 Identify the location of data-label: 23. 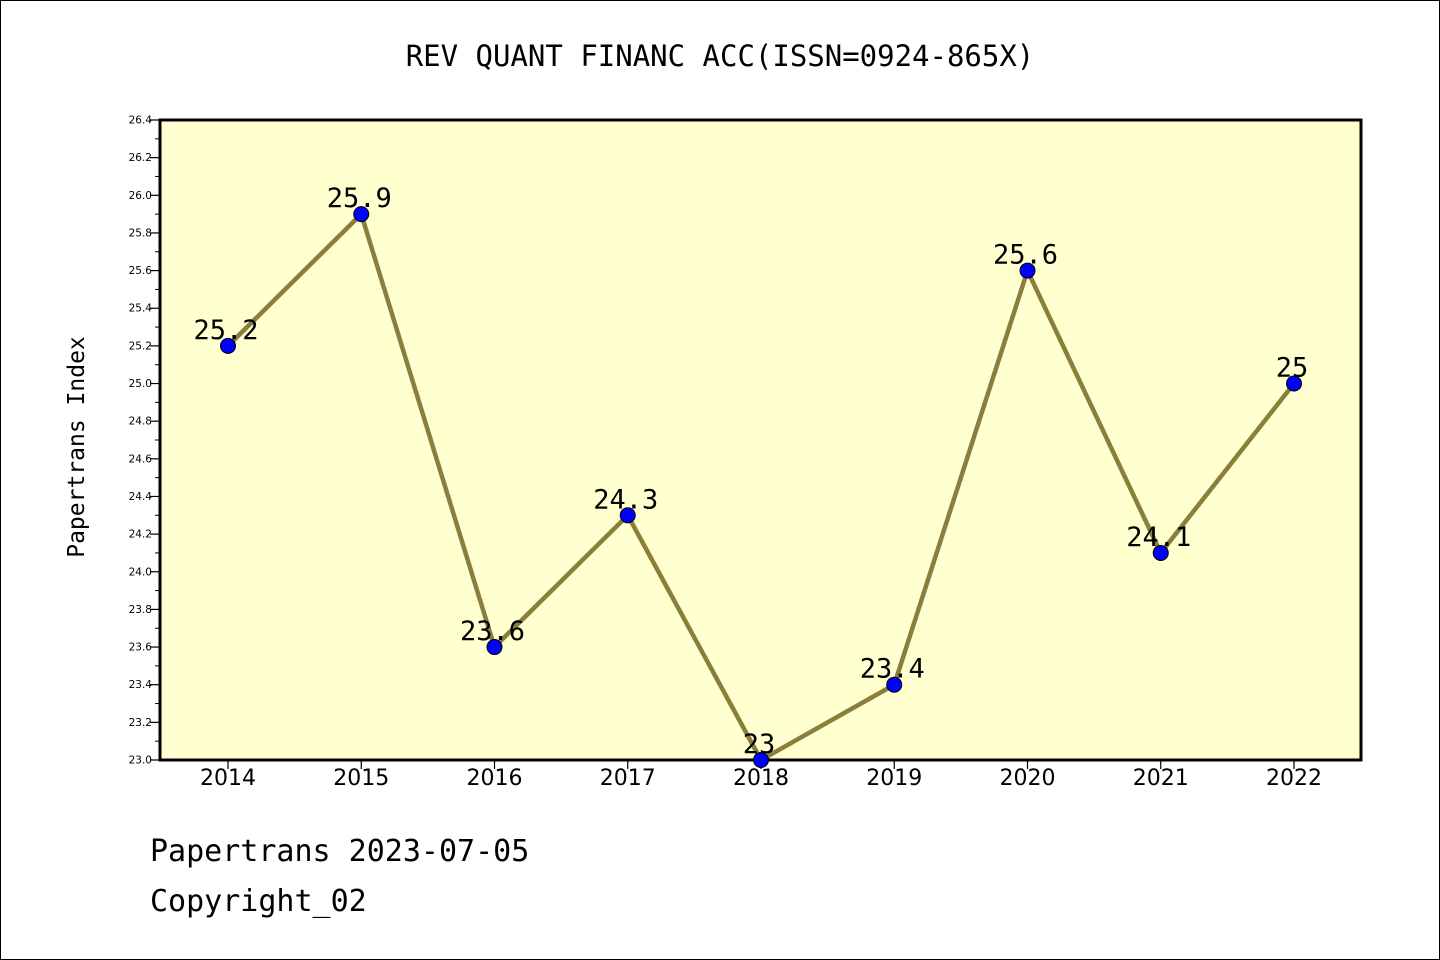
(759, 744).